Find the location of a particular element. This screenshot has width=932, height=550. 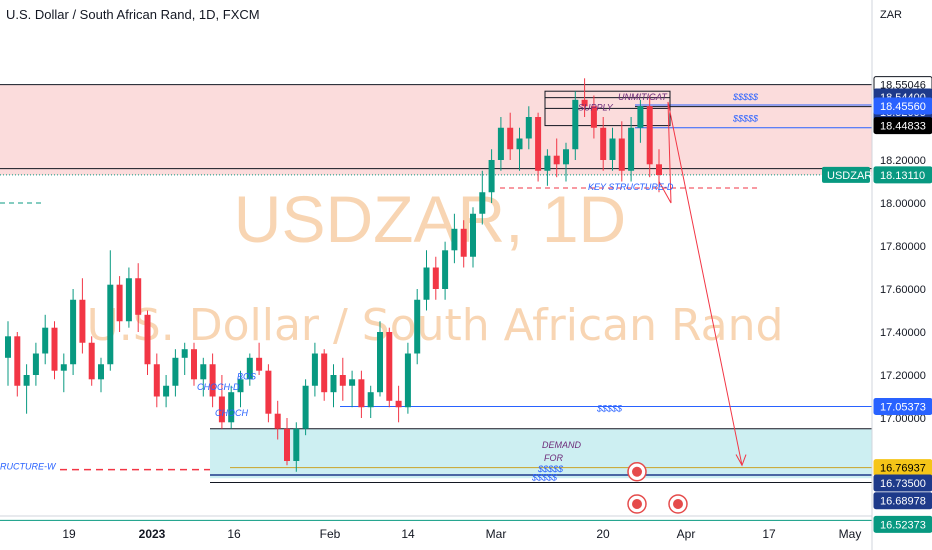

annotation-dollar-4: $$$$$ is located at coordinates (550, 469).